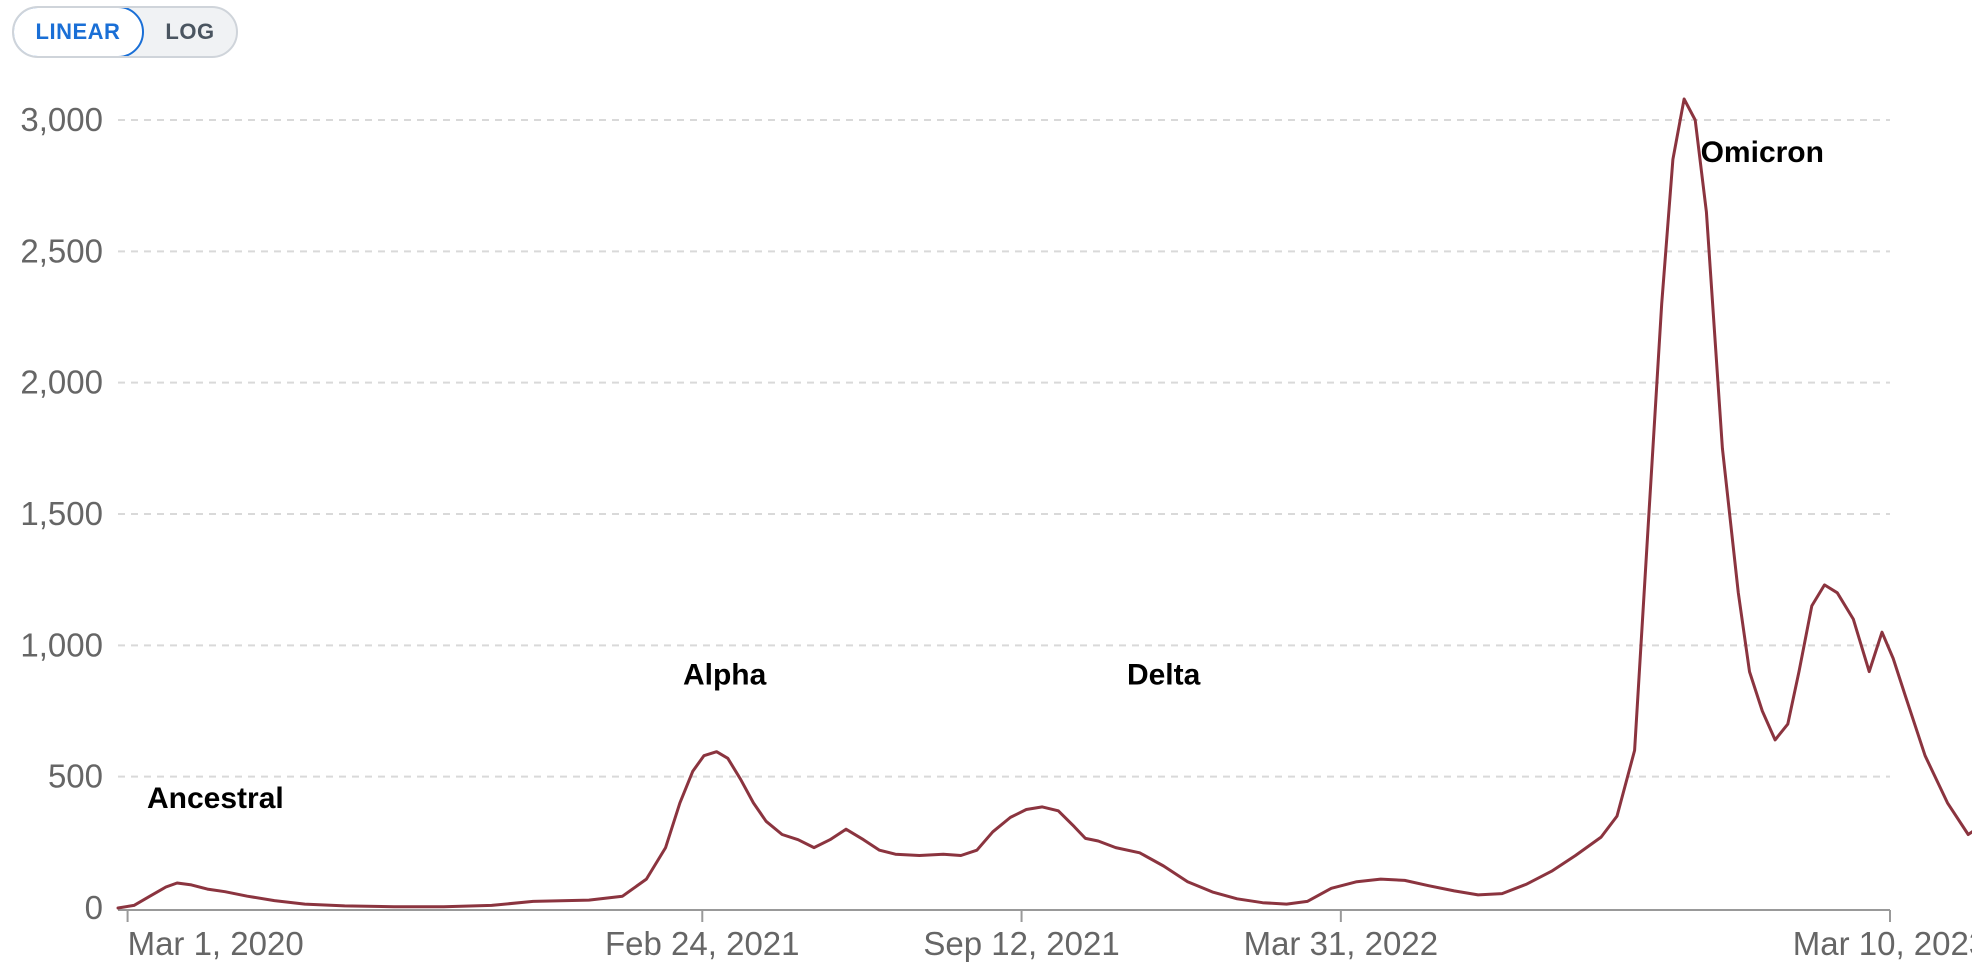  What do you see at coordinates (216, 943) in the screenshot?
I see `x-tick-label: Mar 1, 2020` at bounding box center [216, 943].